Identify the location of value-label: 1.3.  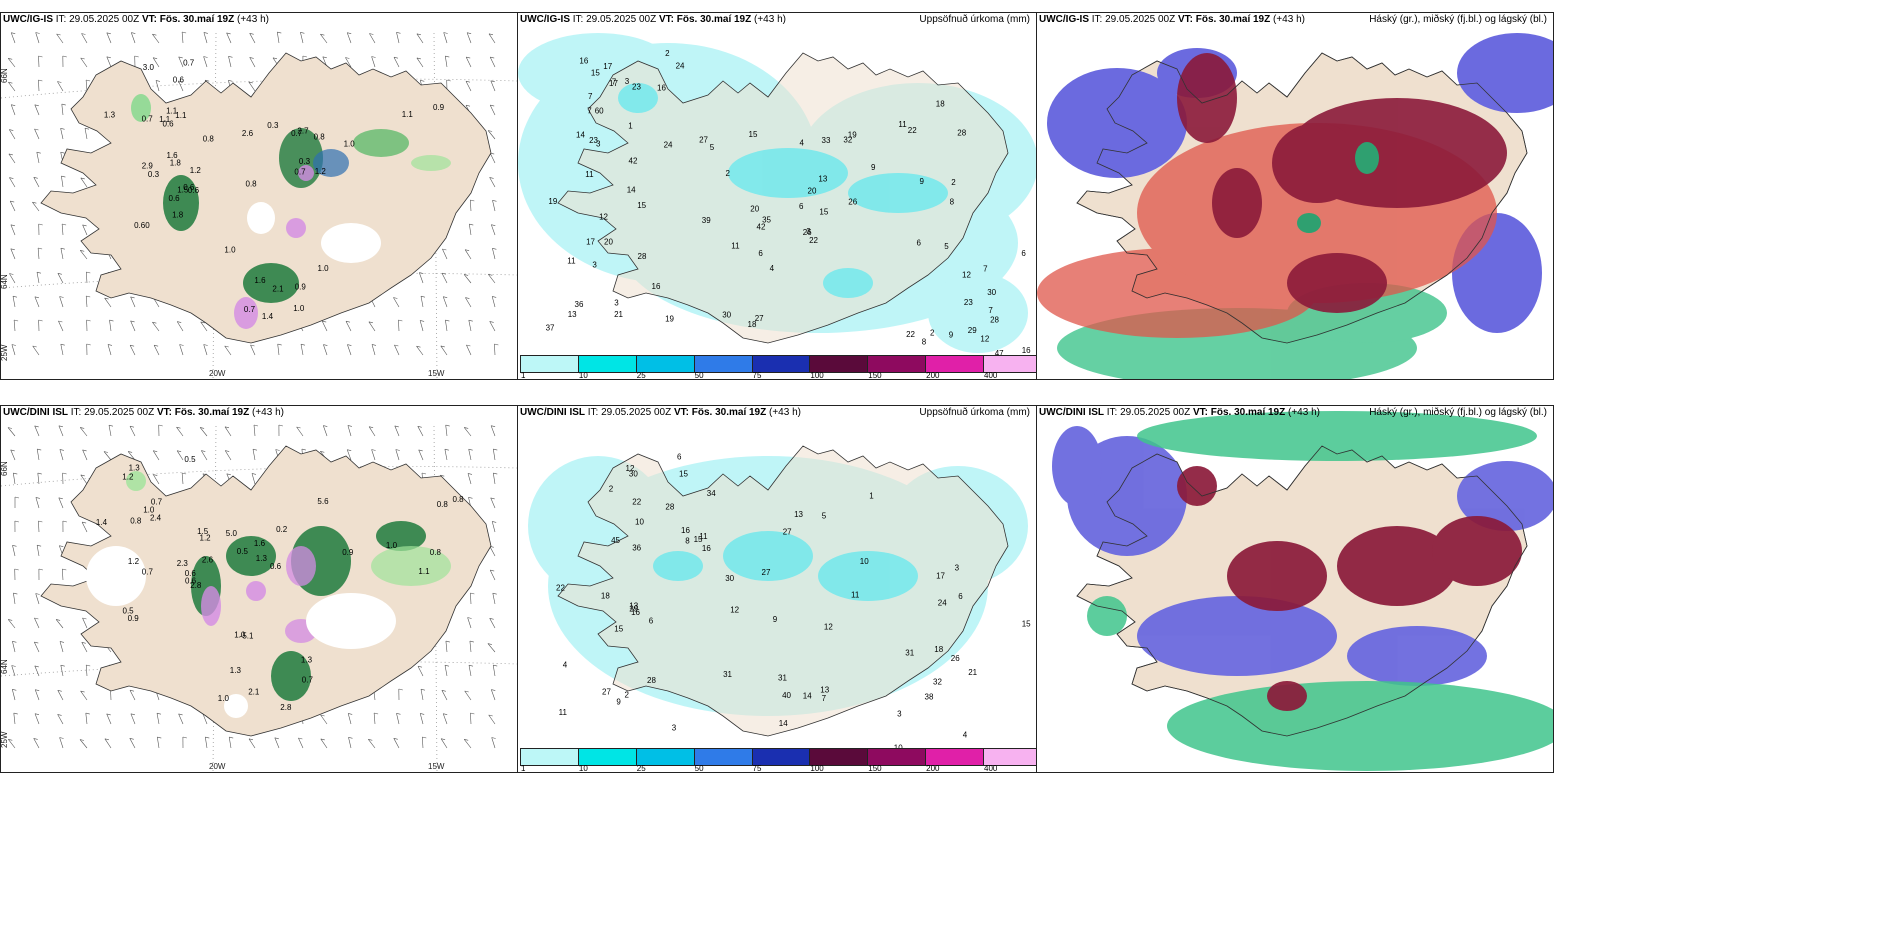
(110, 115).